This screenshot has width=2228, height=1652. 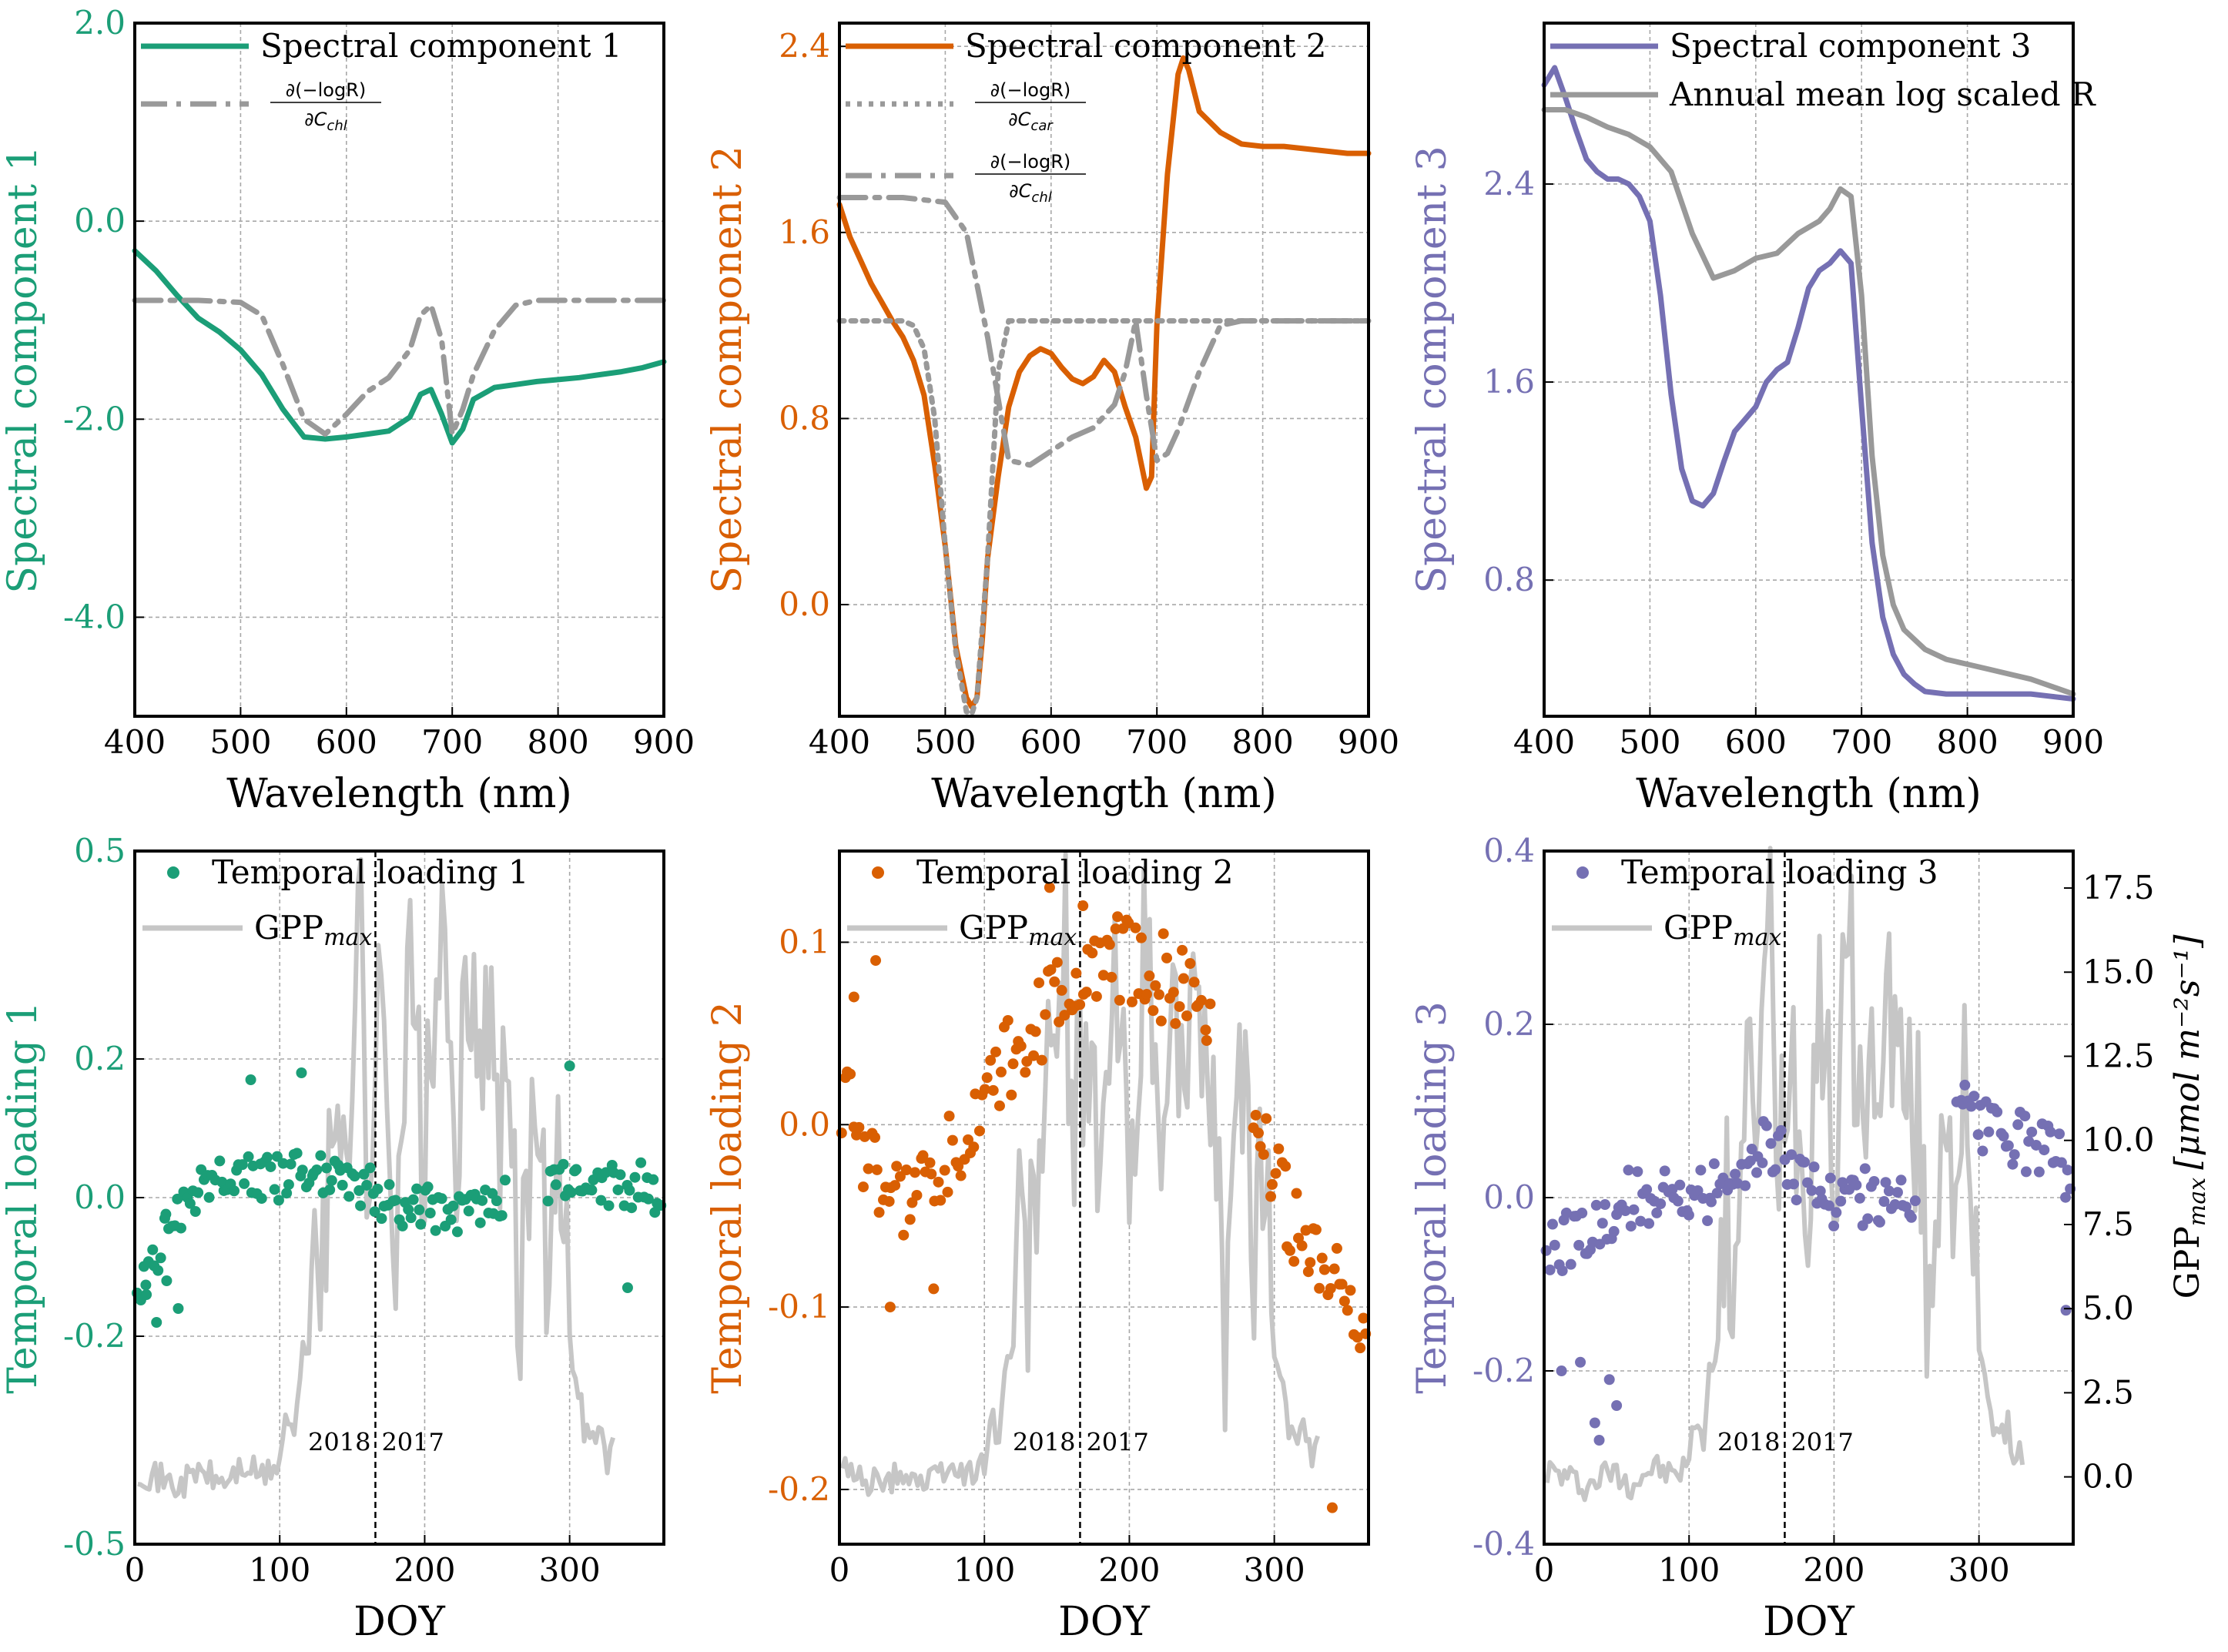 What do you see at coordinates (839, 1570) in the screenshot?
I see `x-tick-label: 0` at bounding box center [839, 1570].